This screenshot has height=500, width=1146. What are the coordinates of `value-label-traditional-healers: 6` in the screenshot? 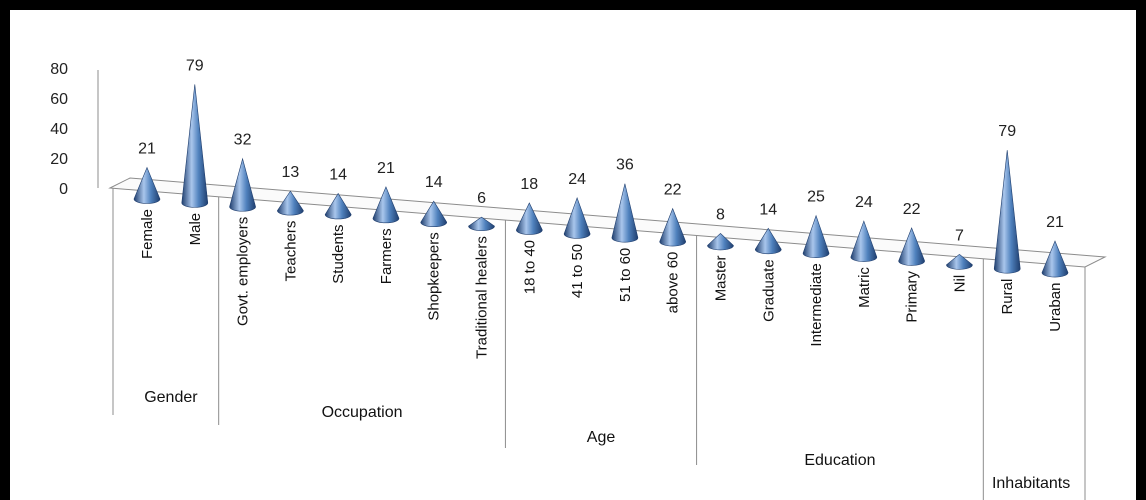 It's located at (481, 198).